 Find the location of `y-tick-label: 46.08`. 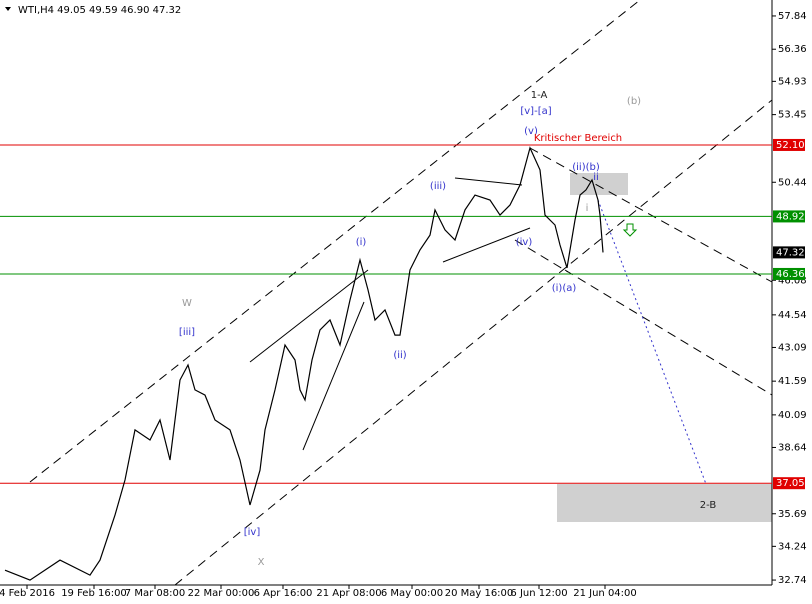

y-tick-label: 46.08 is located at coordinates (792, 280).